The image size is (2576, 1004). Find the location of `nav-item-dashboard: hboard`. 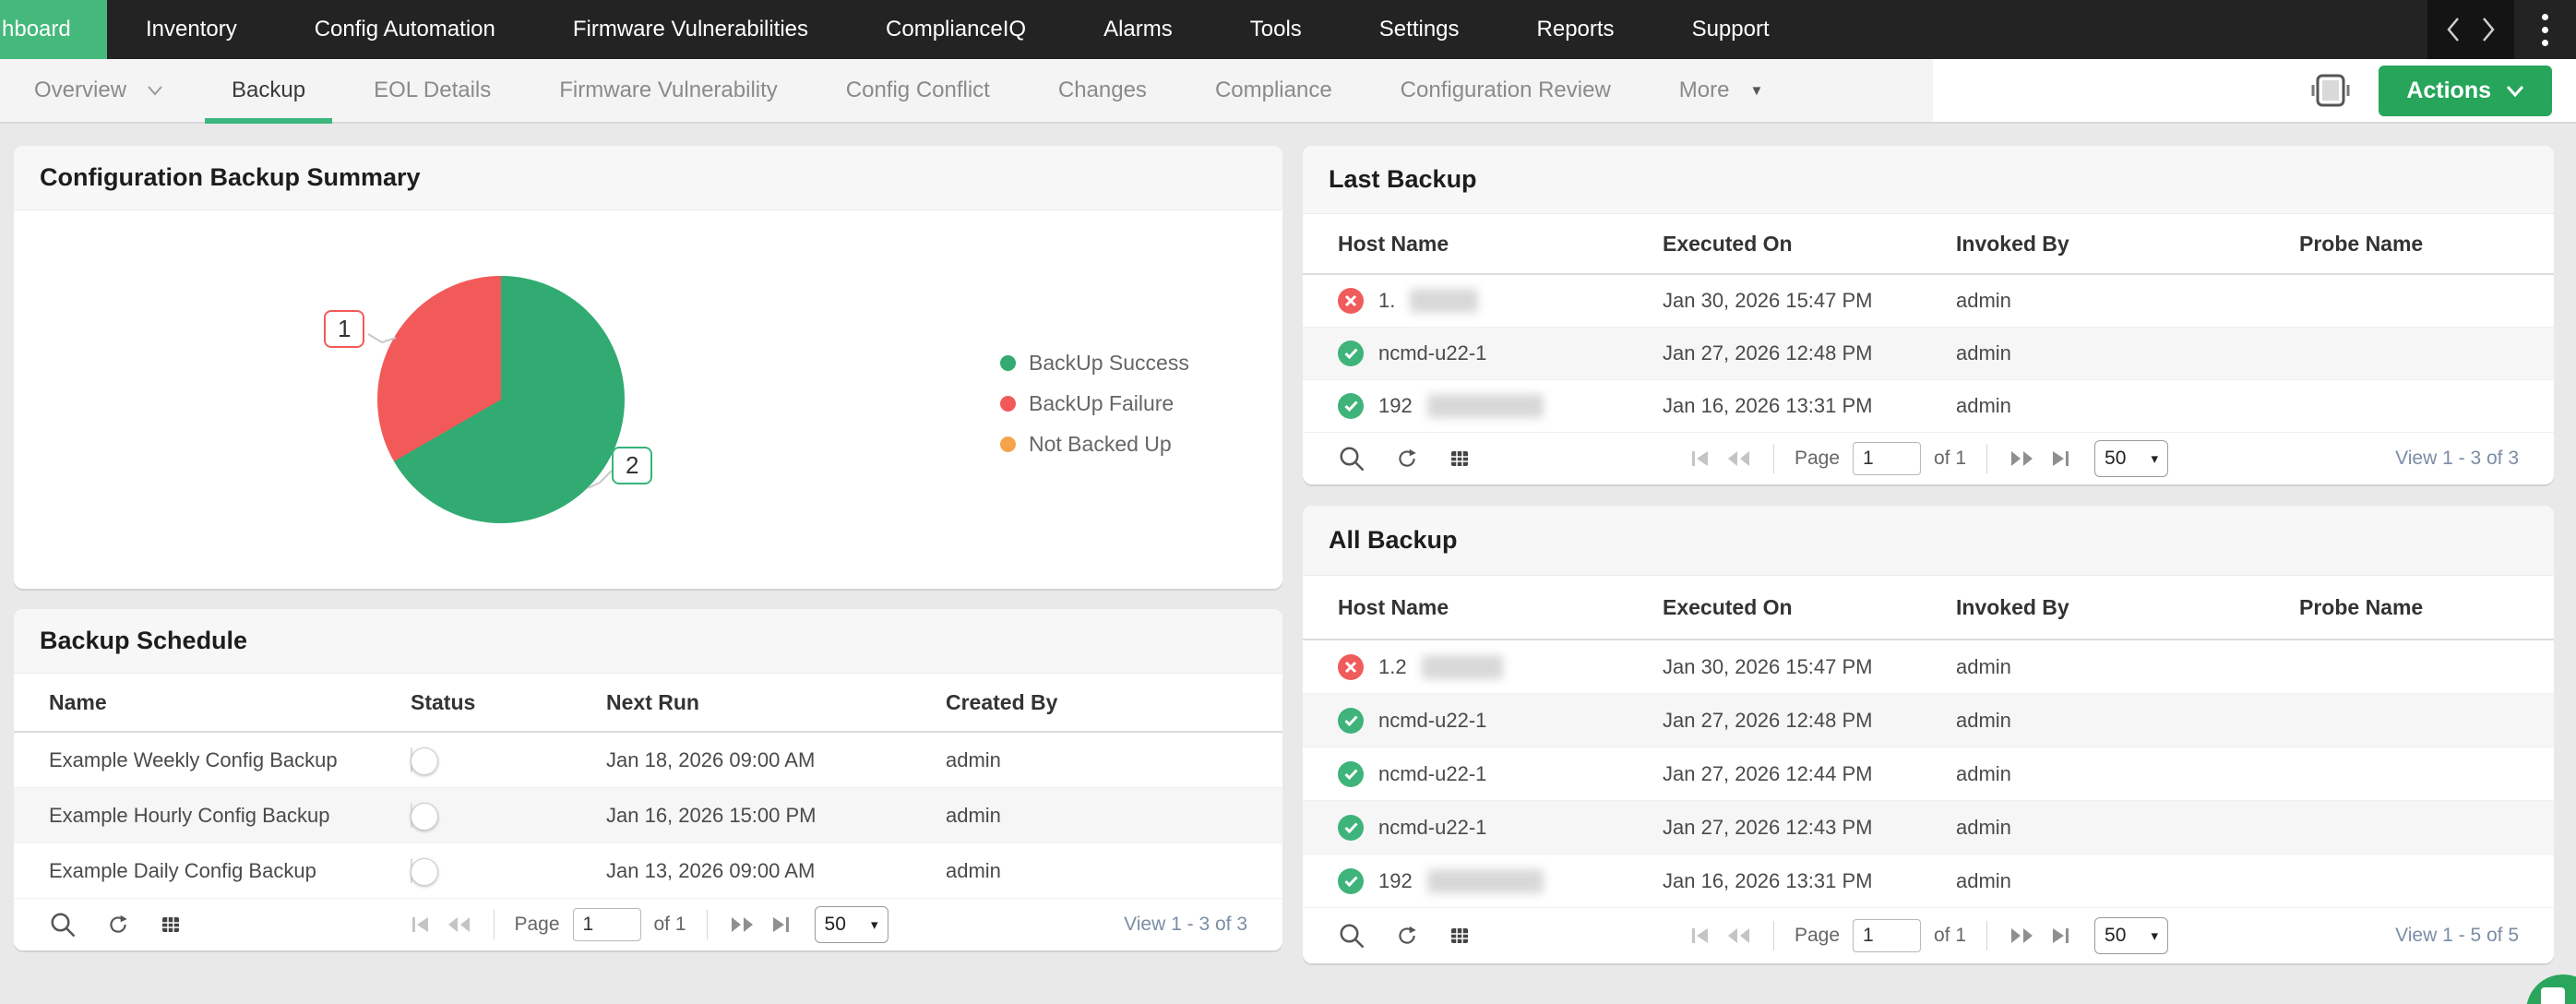

nav-item-dashboard: hboard is located at coordinates (53, 29).